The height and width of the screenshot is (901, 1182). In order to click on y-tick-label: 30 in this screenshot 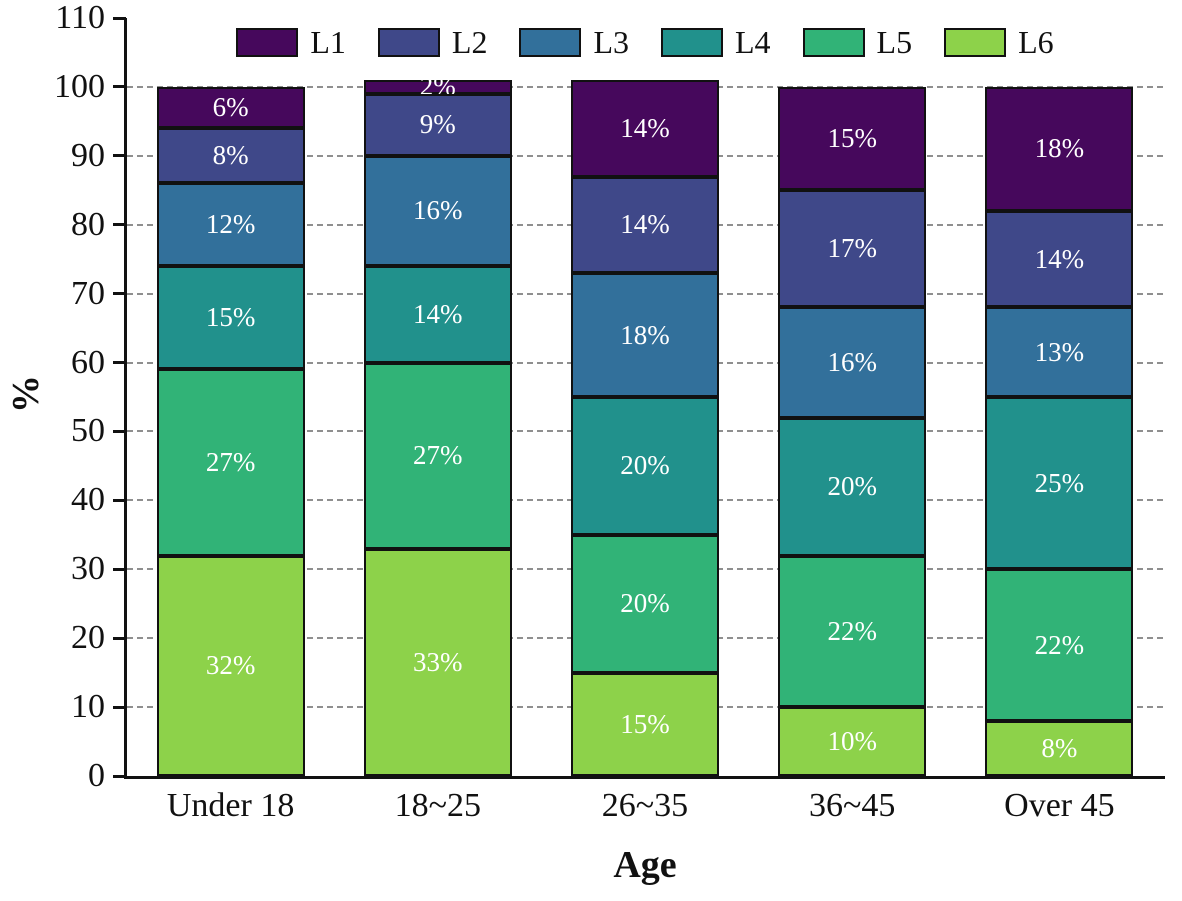, I will do `click(88, 569)`.